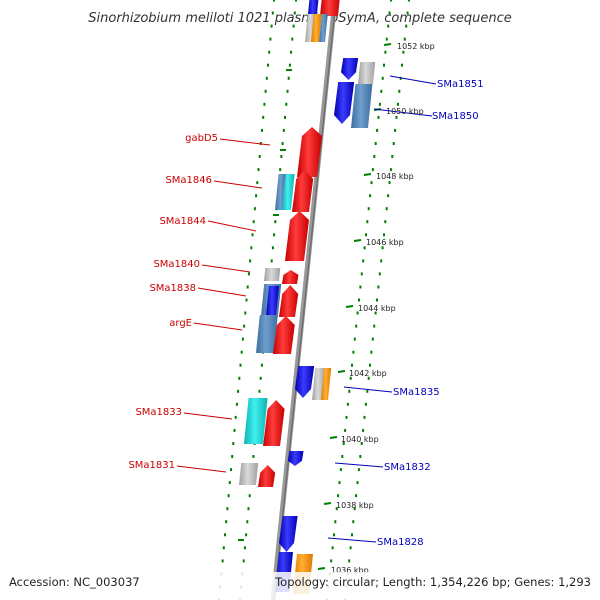 The image size is (600, 600). I want to click on gene-feature-SMa1840-b, so click(272, 274).